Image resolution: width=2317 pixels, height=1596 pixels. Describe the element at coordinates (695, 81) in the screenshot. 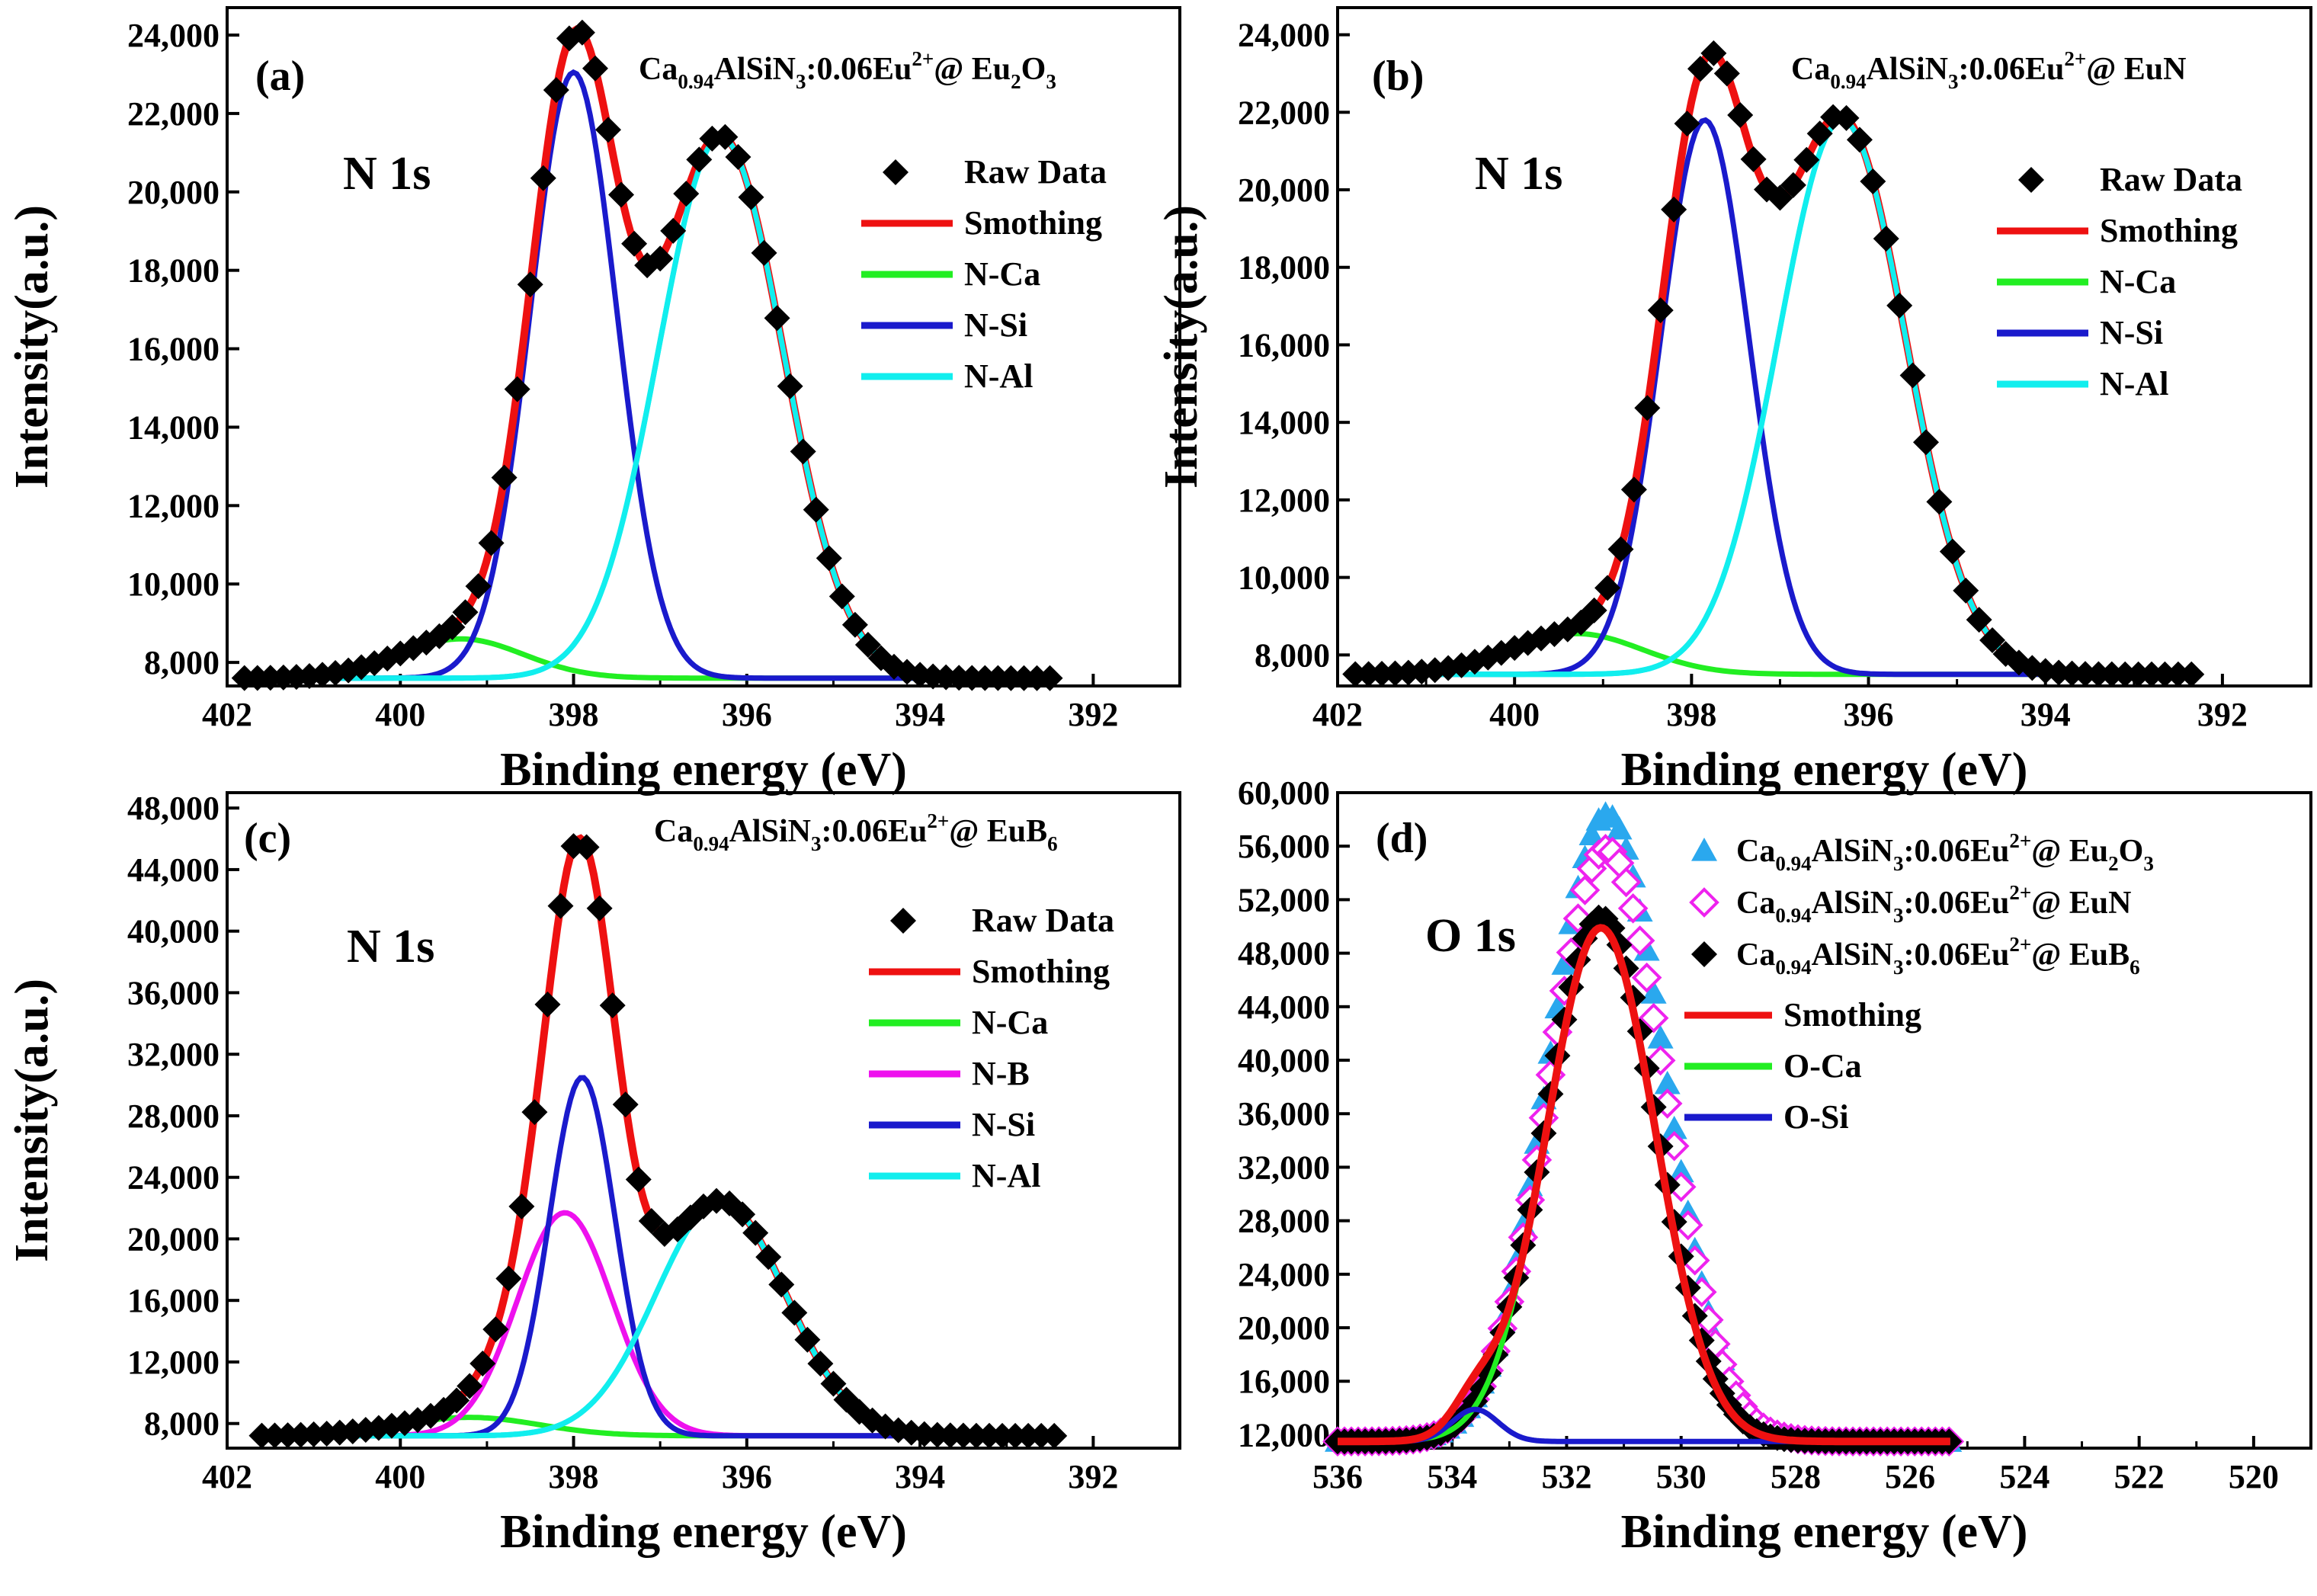

I see `sample-label-part: 0.94` at that location.